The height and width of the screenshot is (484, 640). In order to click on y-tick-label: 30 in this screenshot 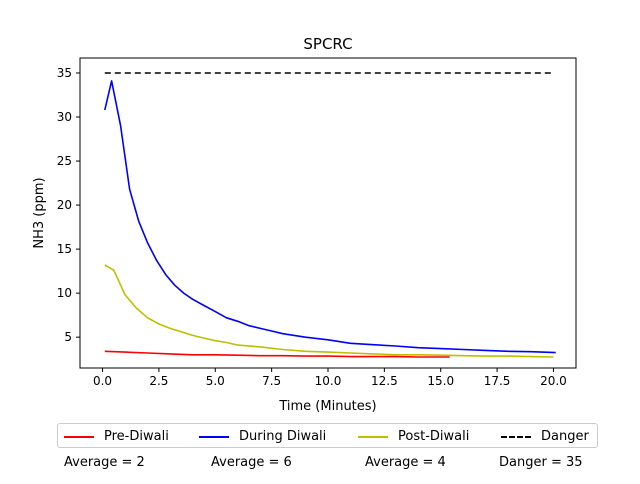, I will do `click(64, 117)`.